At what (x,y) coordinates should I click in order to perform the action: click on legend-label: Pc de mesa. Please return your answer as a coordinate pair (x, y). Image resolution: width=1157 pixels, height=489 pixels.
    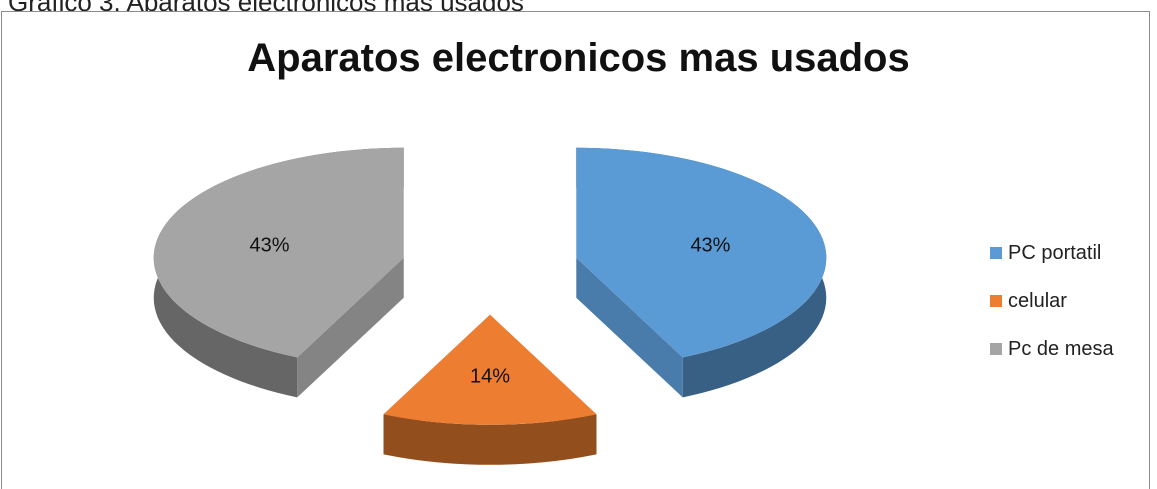
    Looking at the image, I should click on (1061, 348).